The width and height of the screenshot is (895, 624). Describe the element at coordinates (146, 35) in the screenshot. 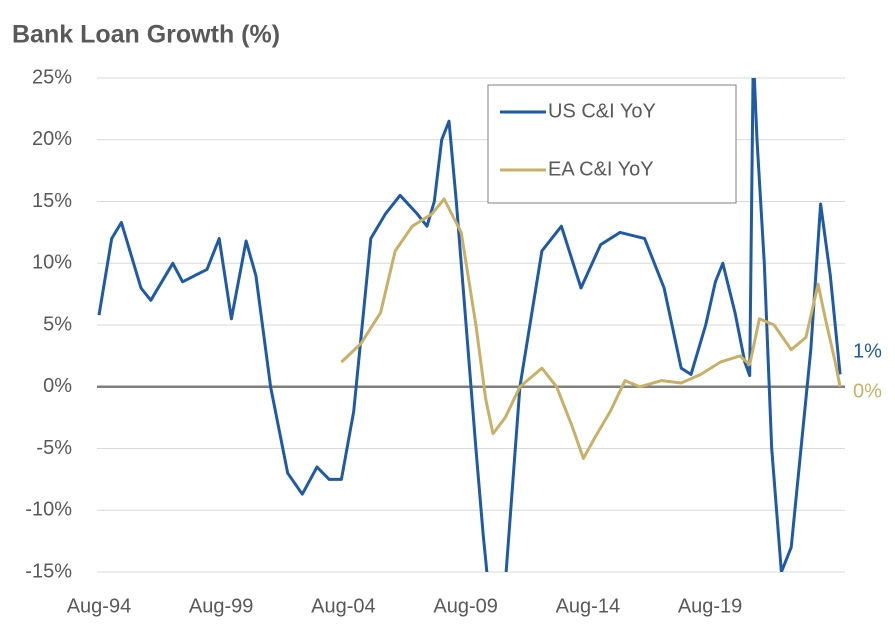

I see `chart-title: Bank Loan Growth (%)` at that location.